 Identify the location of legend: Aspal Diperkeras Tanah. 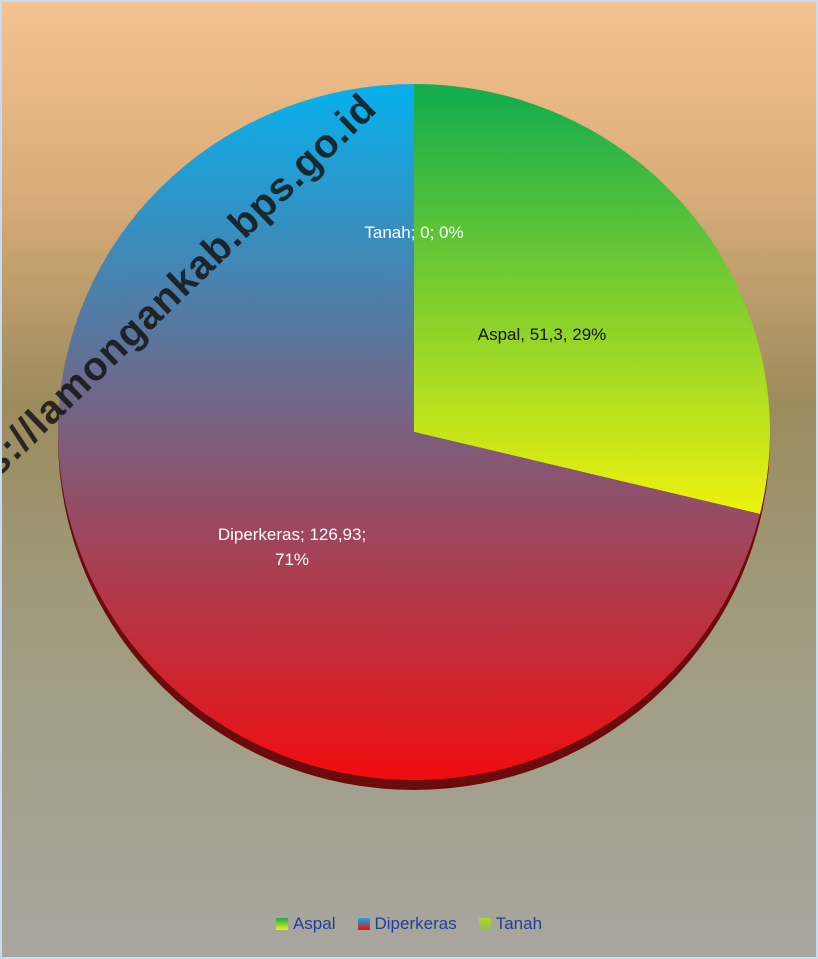
(409, 924).